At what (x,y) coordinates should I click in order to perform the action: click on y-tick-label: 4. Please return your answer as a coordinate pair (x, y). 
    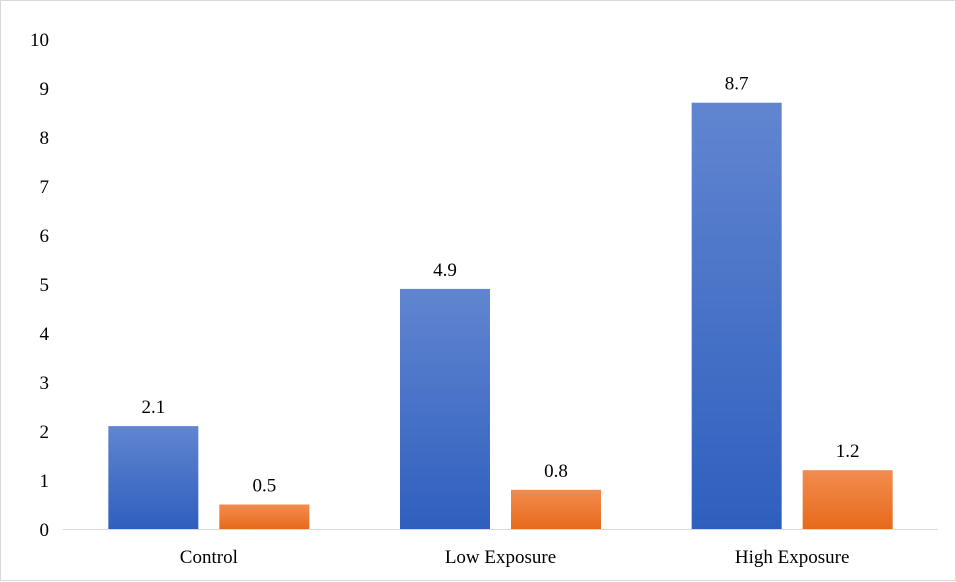
    Looking at the image, I should click on (45, 334).